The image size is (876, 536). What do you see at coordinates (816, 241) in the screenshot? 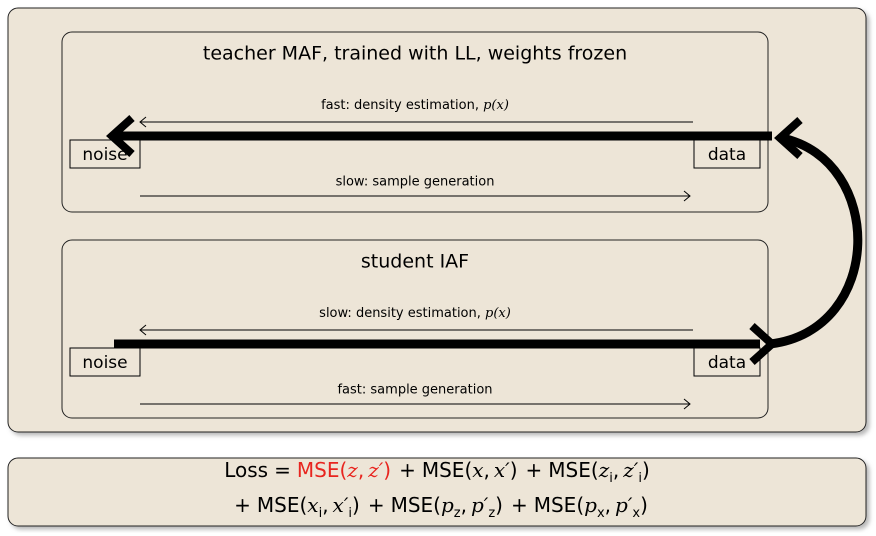
I see `curved-arrow` at bounding box center [816, 241].